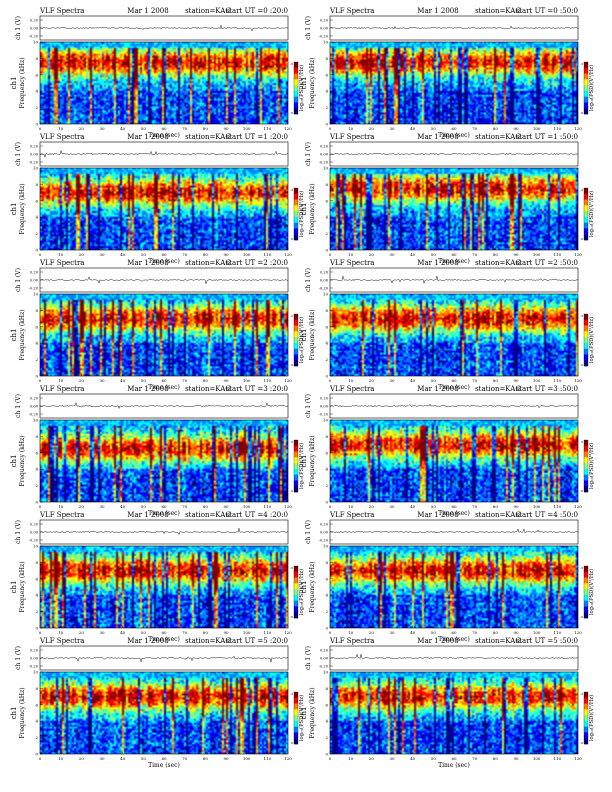 The height and width of the screenshot is (792, 612). Describe the element at coordinates (413, 758) in the screenshot. I see `x-tick-label: 40` at that location.